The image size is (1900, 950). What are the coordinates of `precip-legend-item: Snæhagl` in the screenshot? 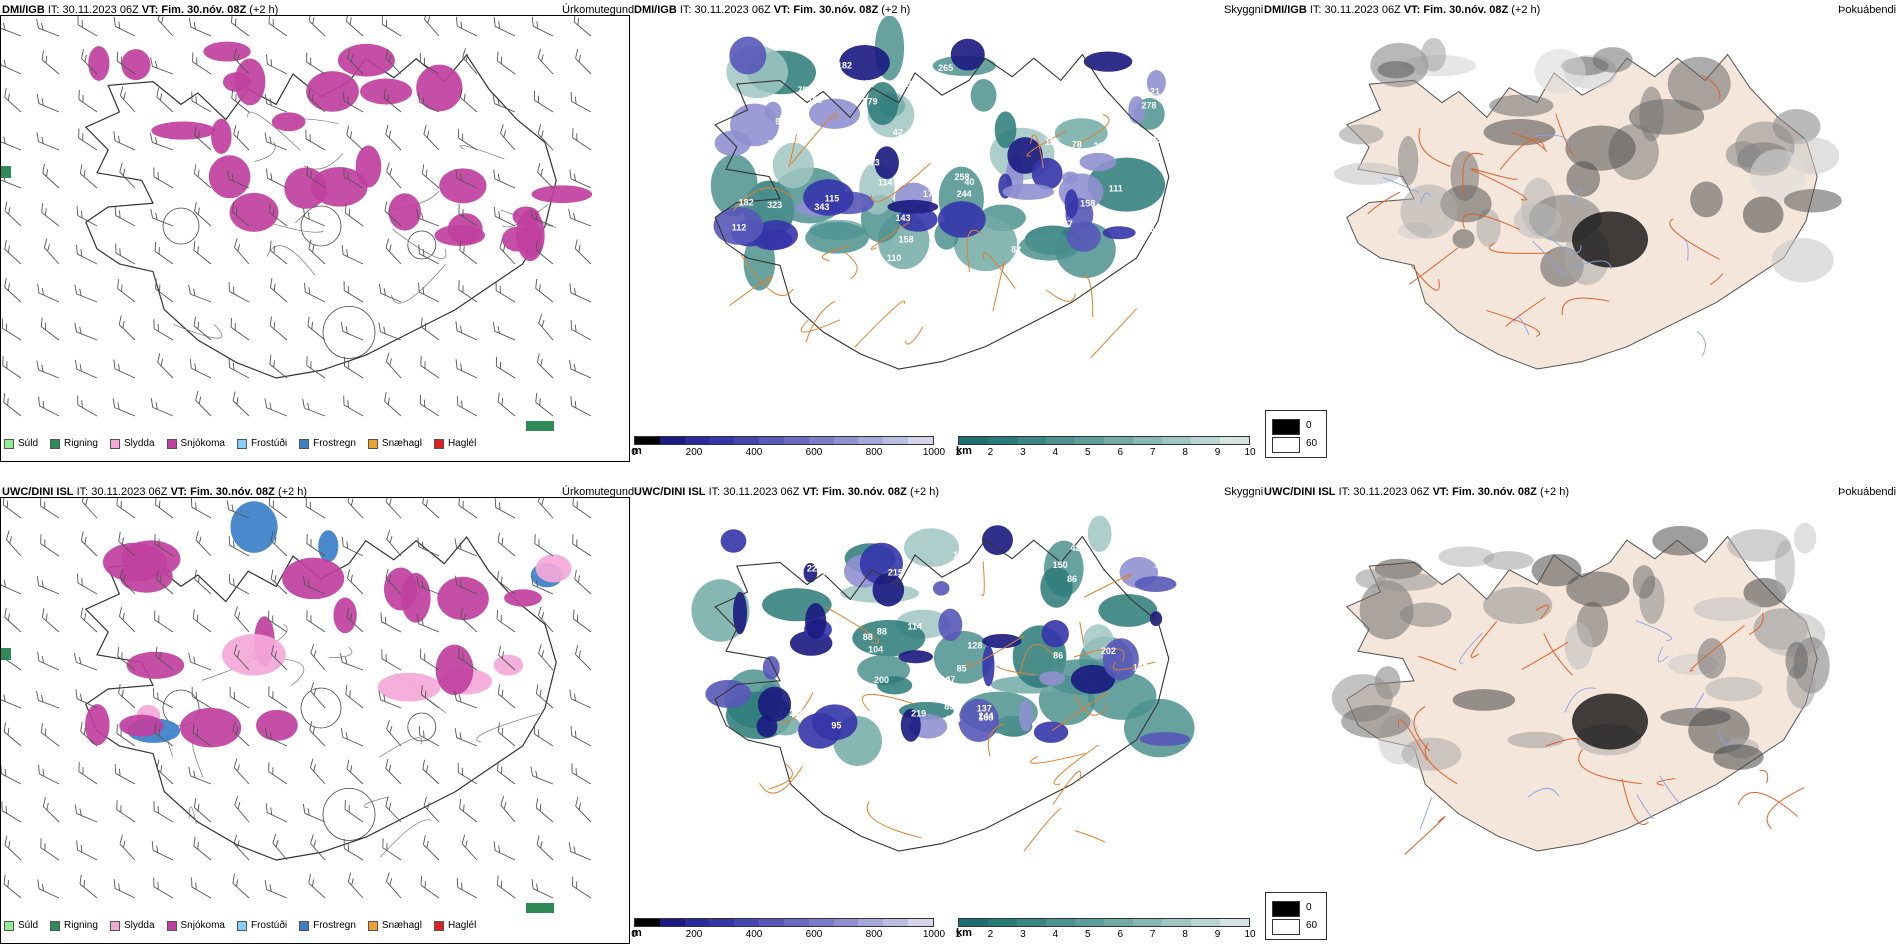 It's located at (394, 443).